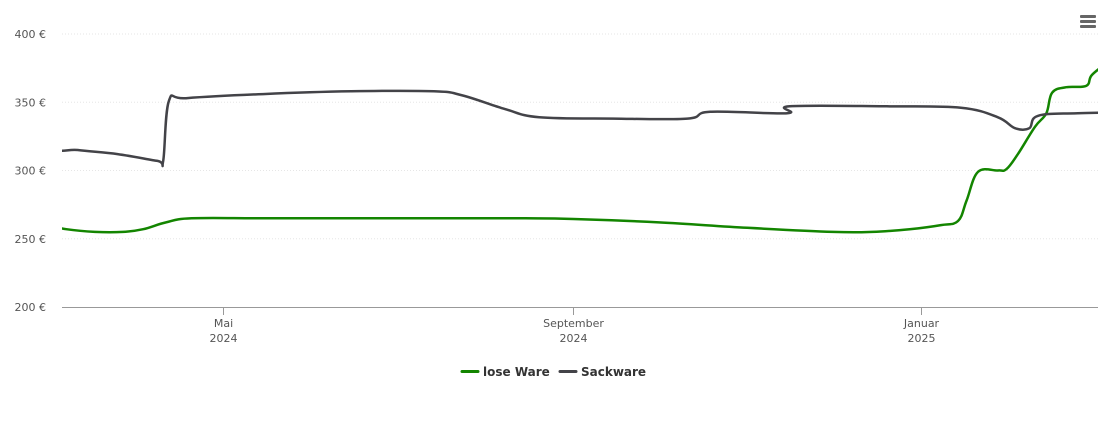 The width and height of the screenshot is (1110, 422). I want to click on legend-item-lose-ware: lose Ware, so click(505, 372).